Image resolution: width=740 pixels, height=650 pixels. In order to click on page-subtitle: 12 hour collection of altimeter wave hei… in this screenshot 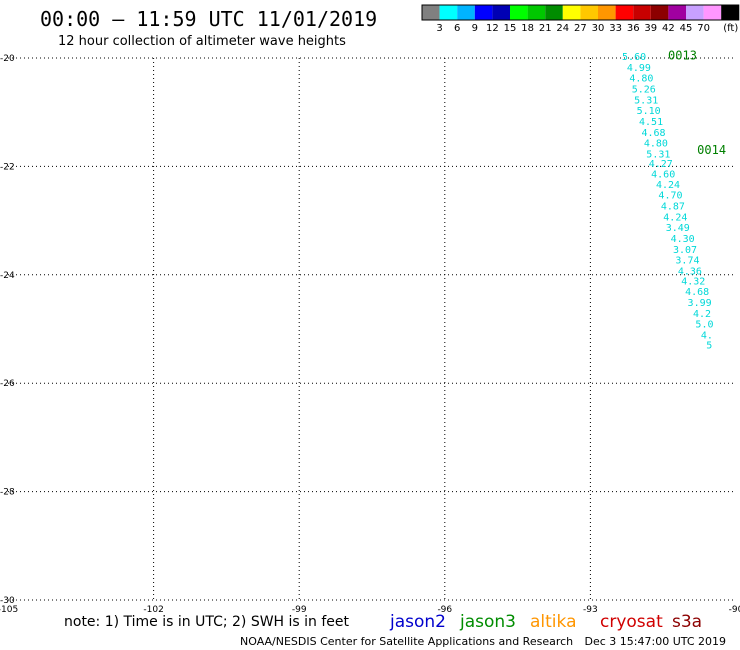, I will do `click(202, 41)`.